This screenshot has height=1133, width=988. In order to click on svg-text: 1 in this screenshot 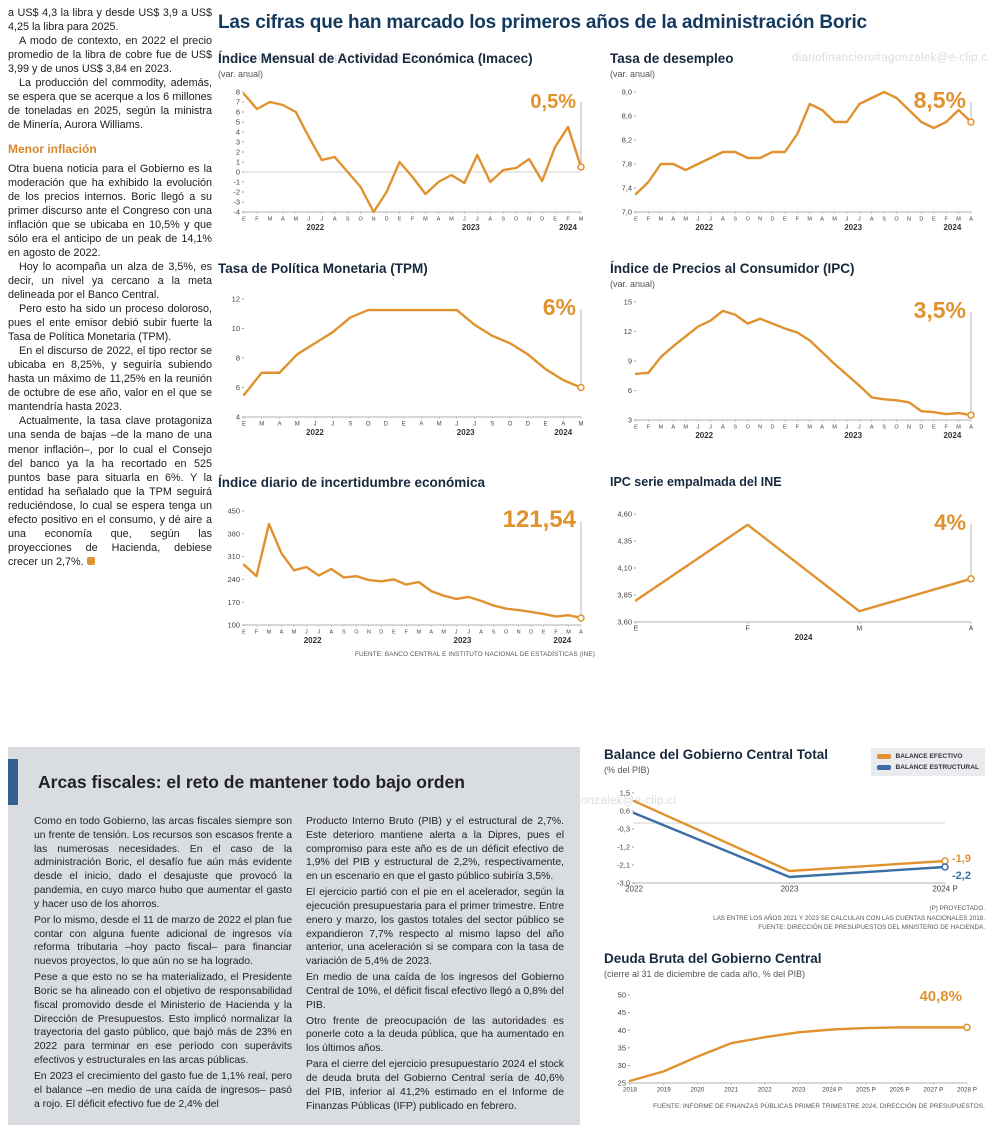, I will do `click(238, 161)`.